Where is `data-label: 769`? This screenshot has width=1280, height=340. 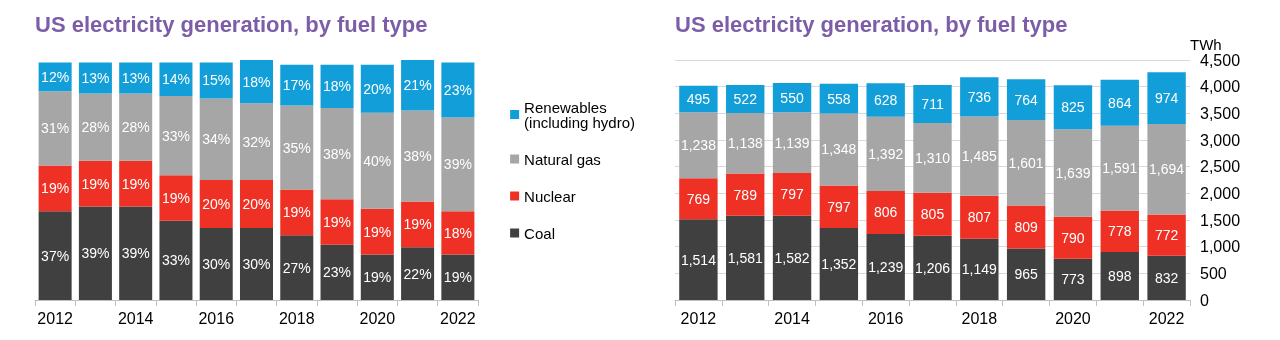 data-label: 769 is located at coordinates (698, 198).